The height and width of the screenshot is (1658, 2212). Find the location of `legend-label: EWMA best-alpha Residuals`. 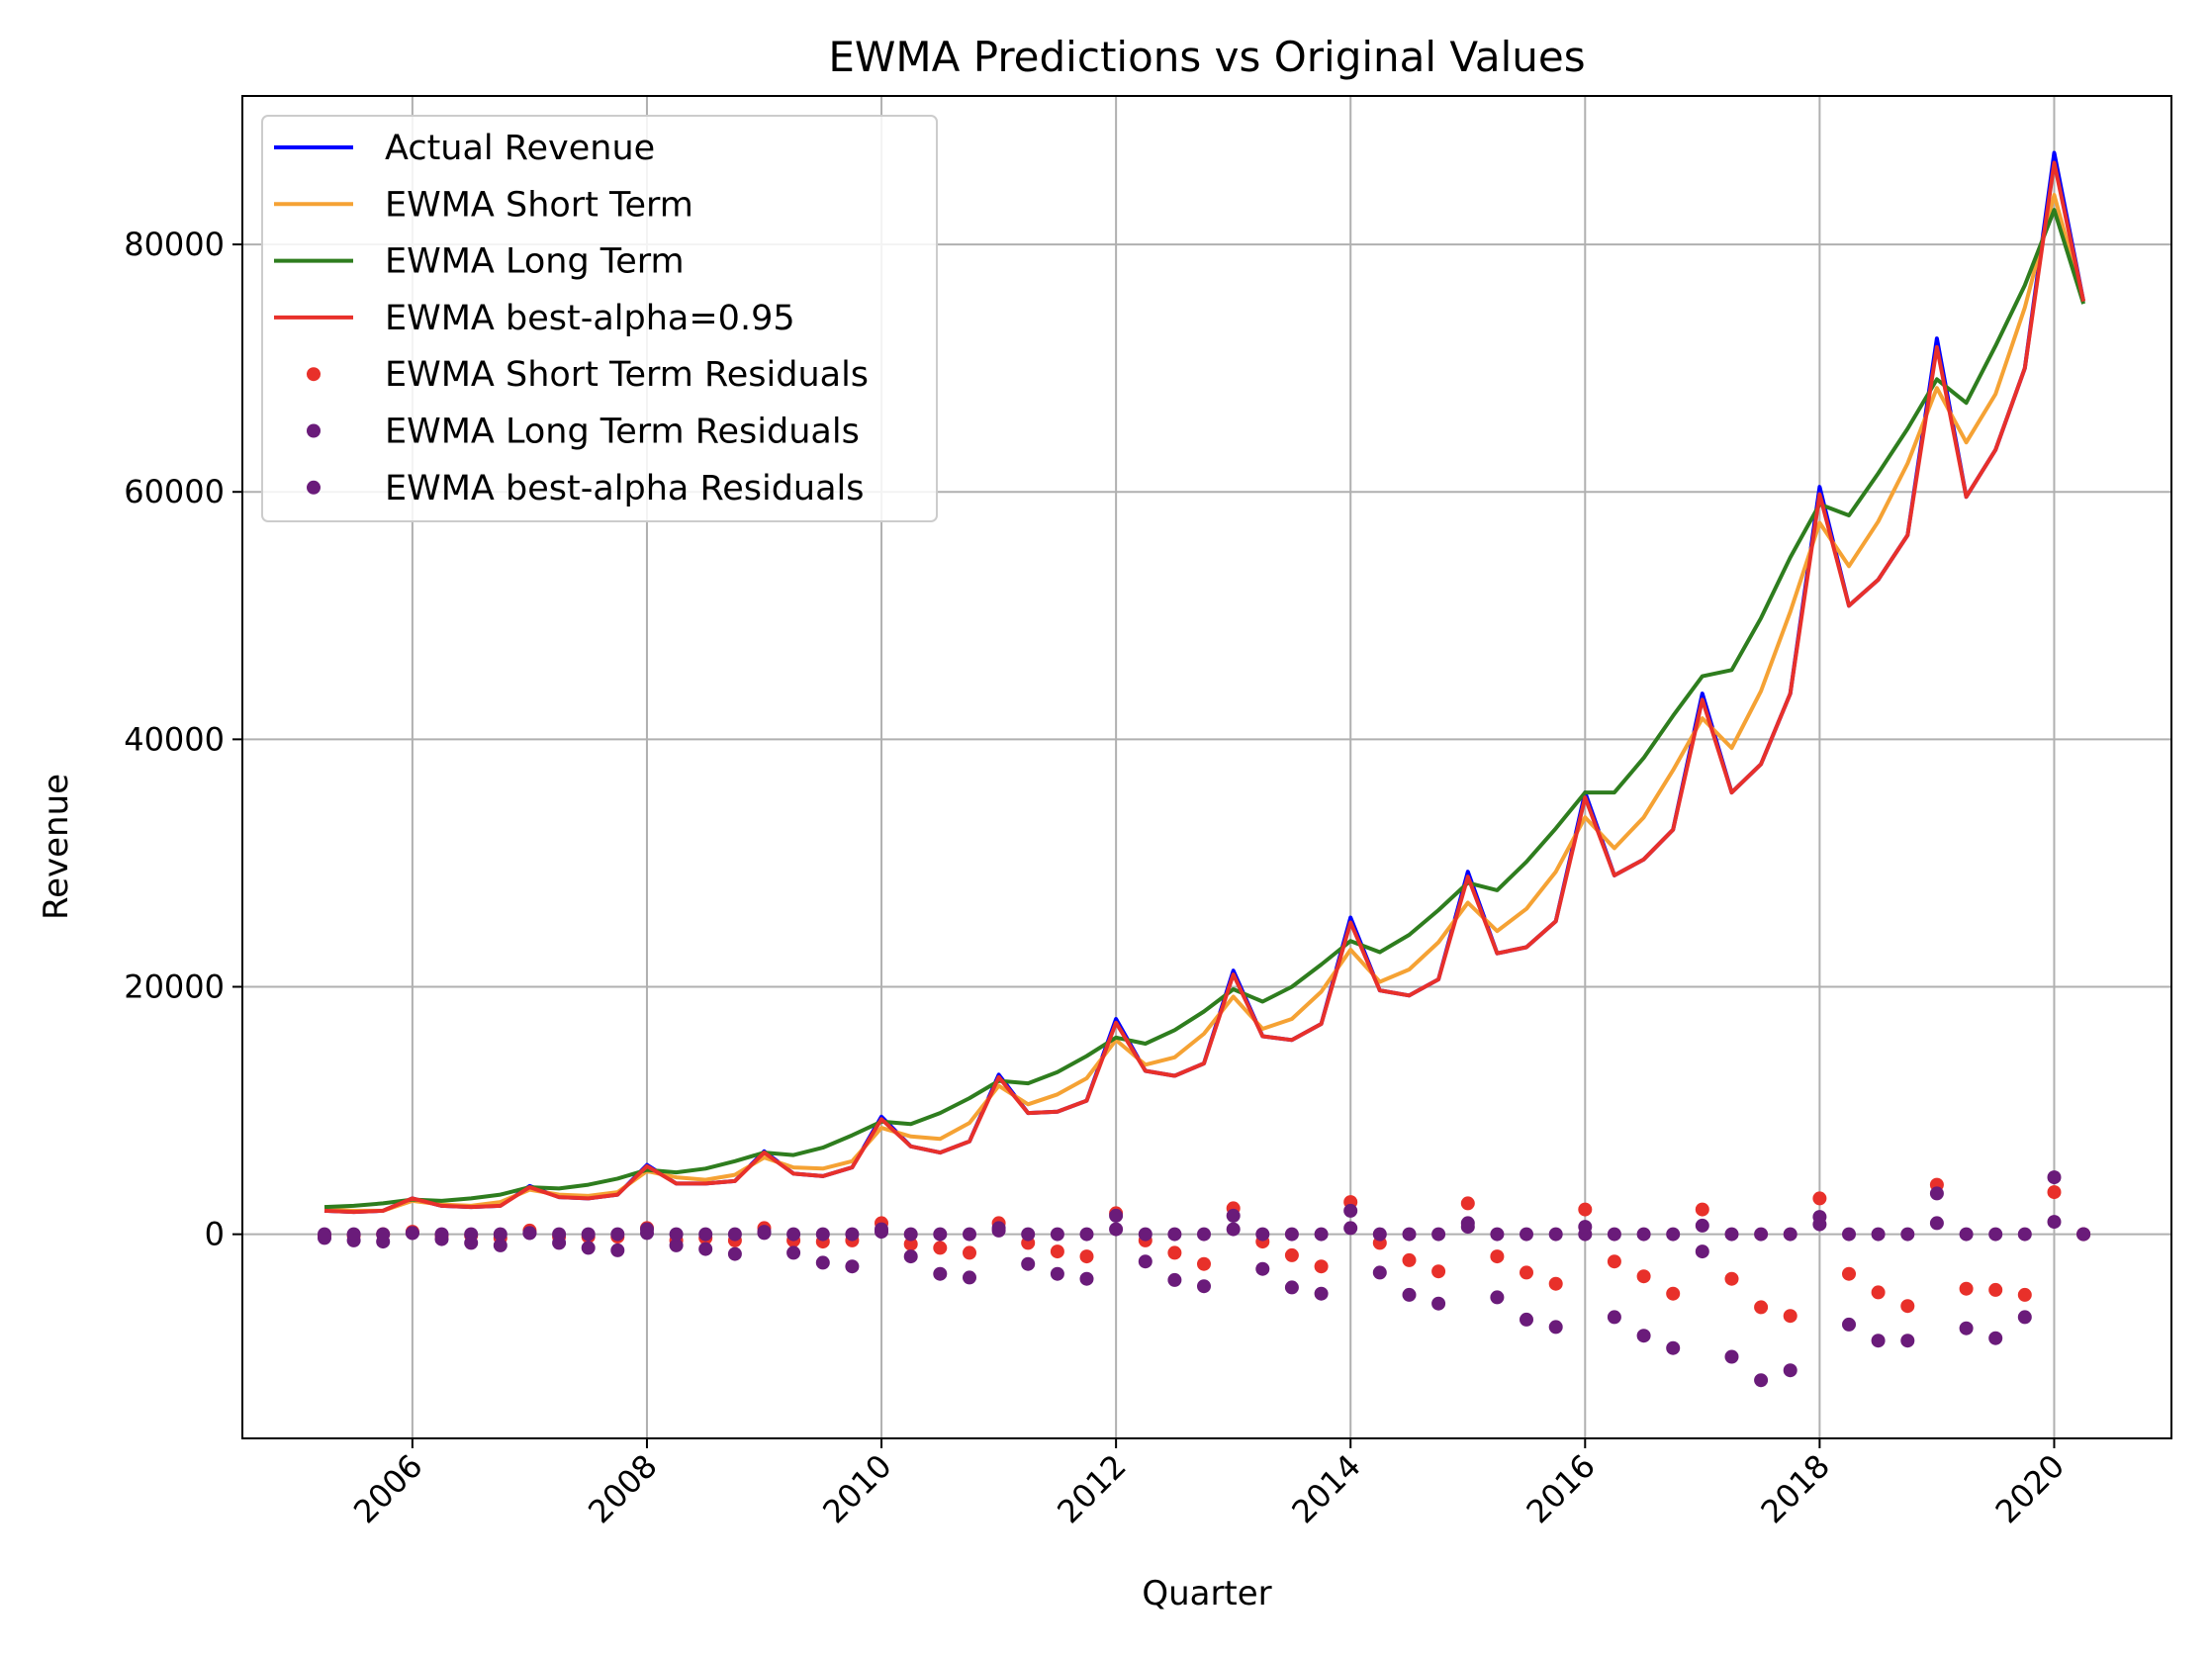

legend-label: EWMA best-alpha Residuals is located at coordinates (625, 489).